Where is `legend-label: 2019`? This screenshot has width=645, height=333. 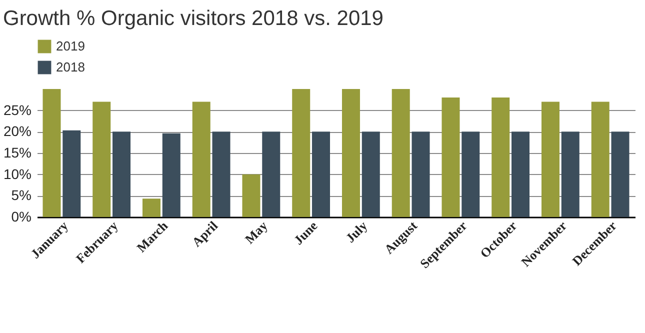
legend-label: 2019 is located at coordinates (70, 46).